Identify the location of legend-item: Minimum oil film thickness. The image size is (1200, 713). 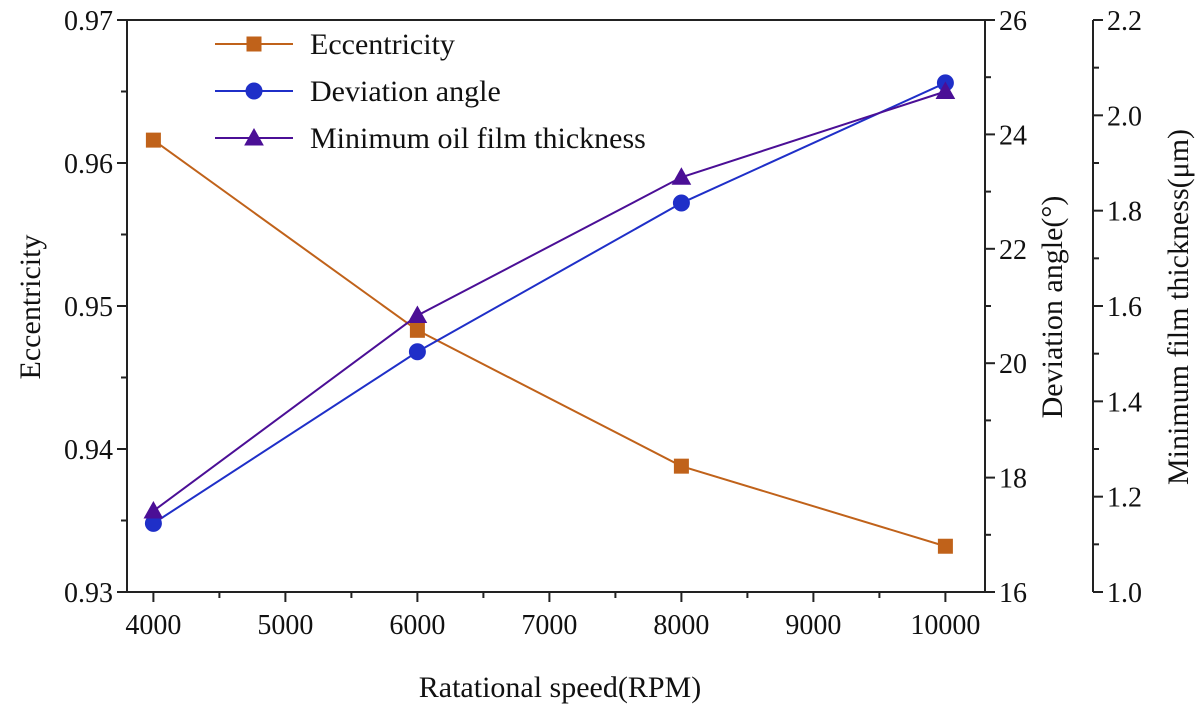
(430, 138).